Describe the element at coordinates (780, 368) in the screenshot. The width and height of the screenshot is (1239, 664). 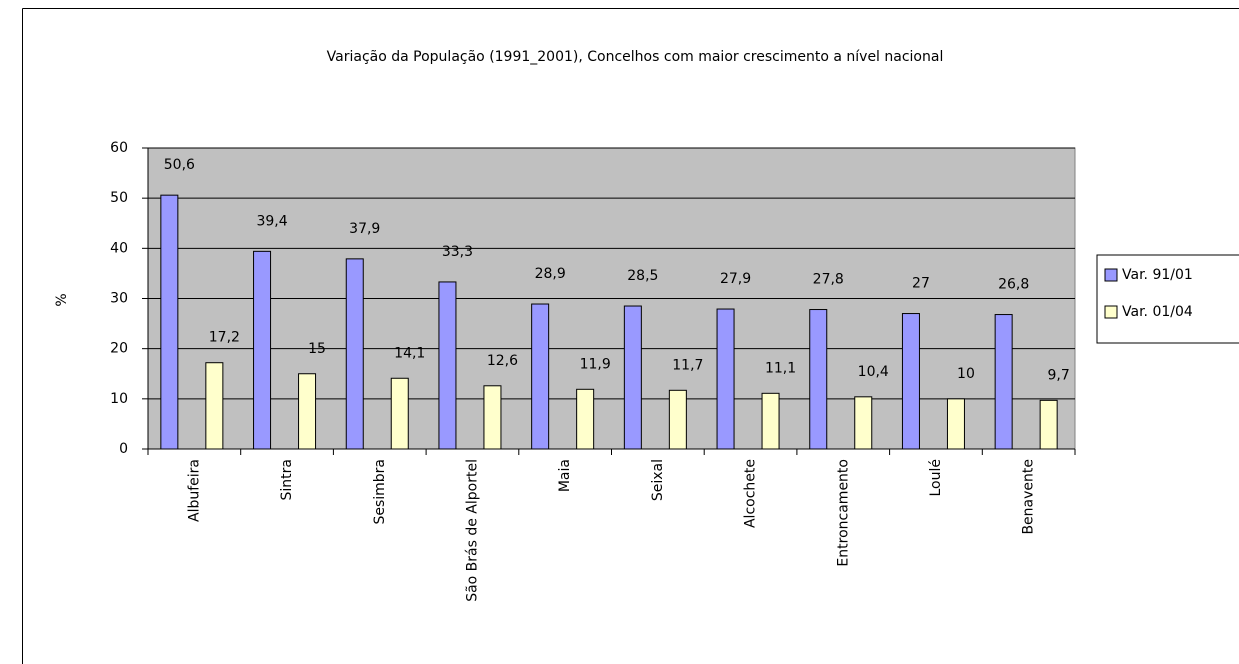
I see `data-label: 11,1` at that location.